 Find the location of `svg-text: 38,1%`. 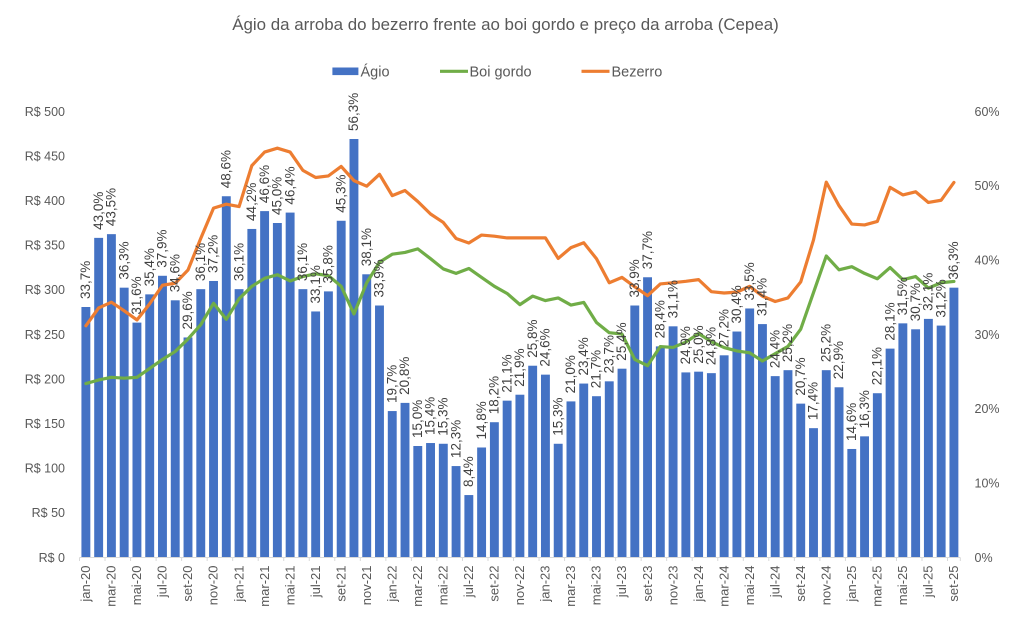

svg-text: 38,1% is located at coordinates (366, 247).